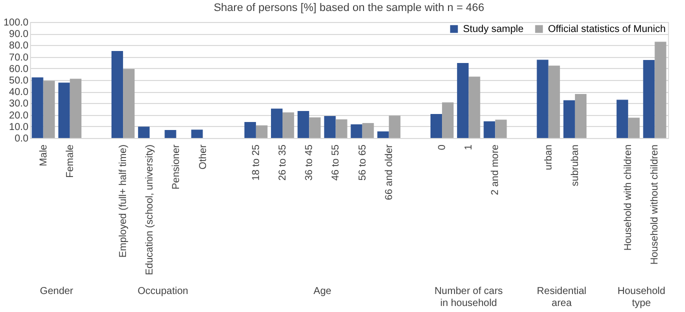 This screenshot has height=312, width=685. I want to click on x-tick-label: 2 and more, so click(496, 170).